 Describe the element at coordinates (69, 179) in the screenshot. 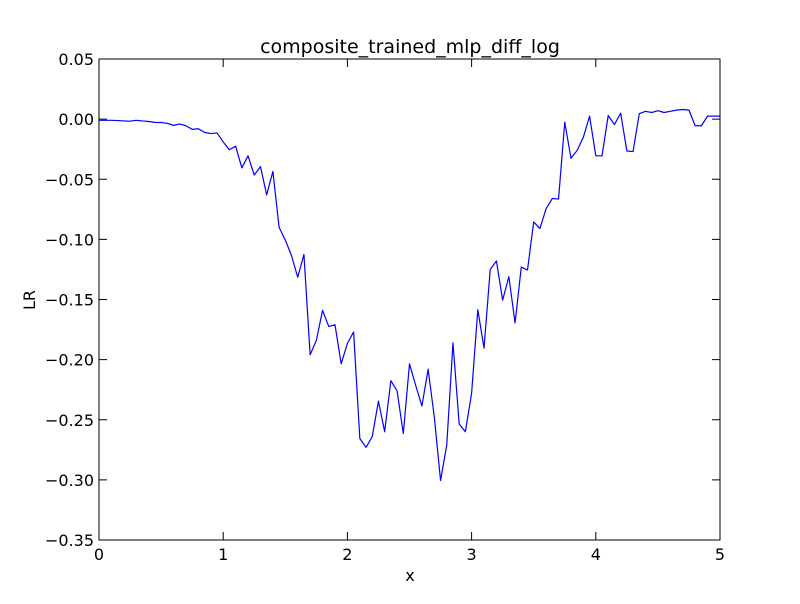

I see `y-tick-label: −0.05` at that location.